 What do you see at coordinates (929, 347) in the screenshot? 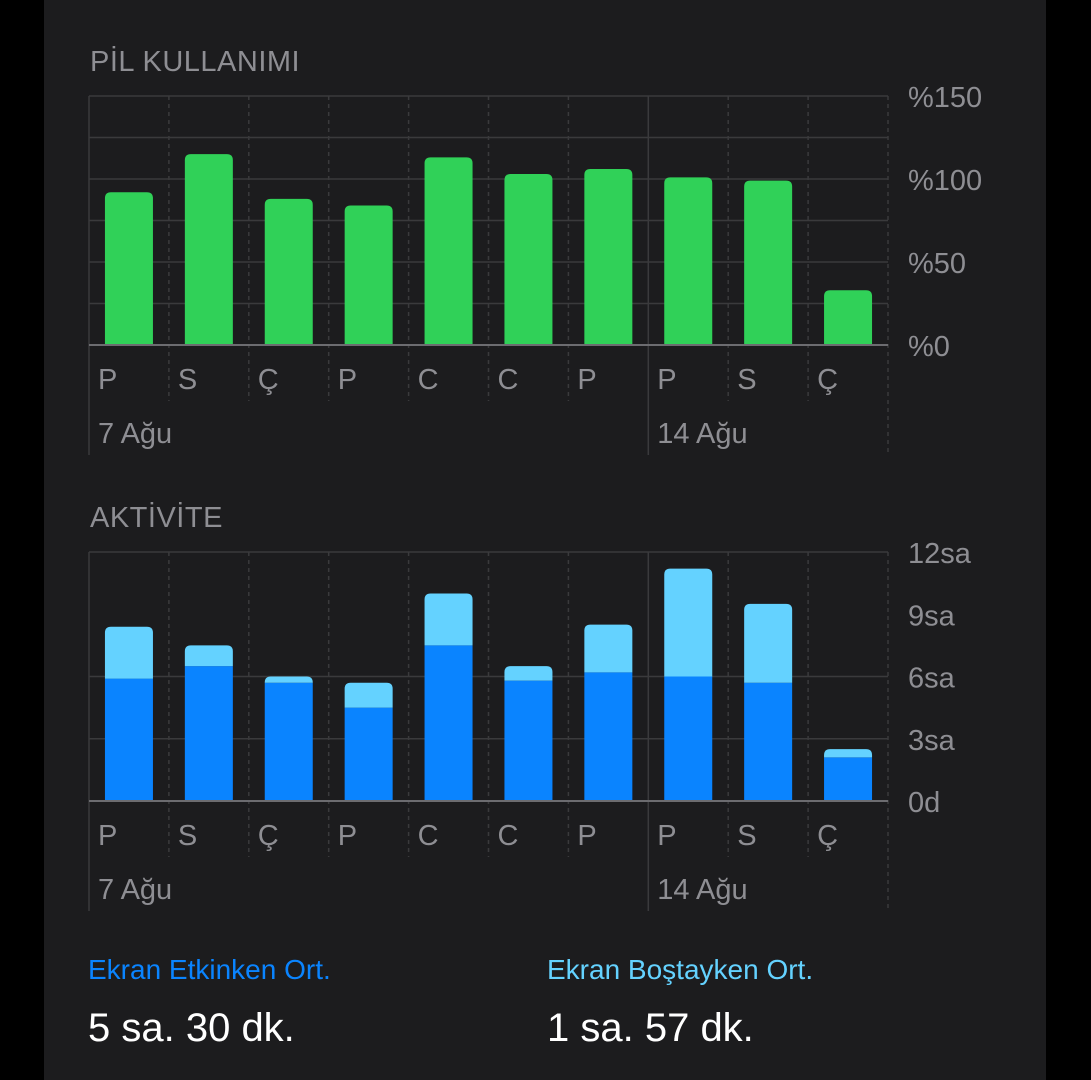
I see `y-tick-label: %0` at bounding box center [929, 347].